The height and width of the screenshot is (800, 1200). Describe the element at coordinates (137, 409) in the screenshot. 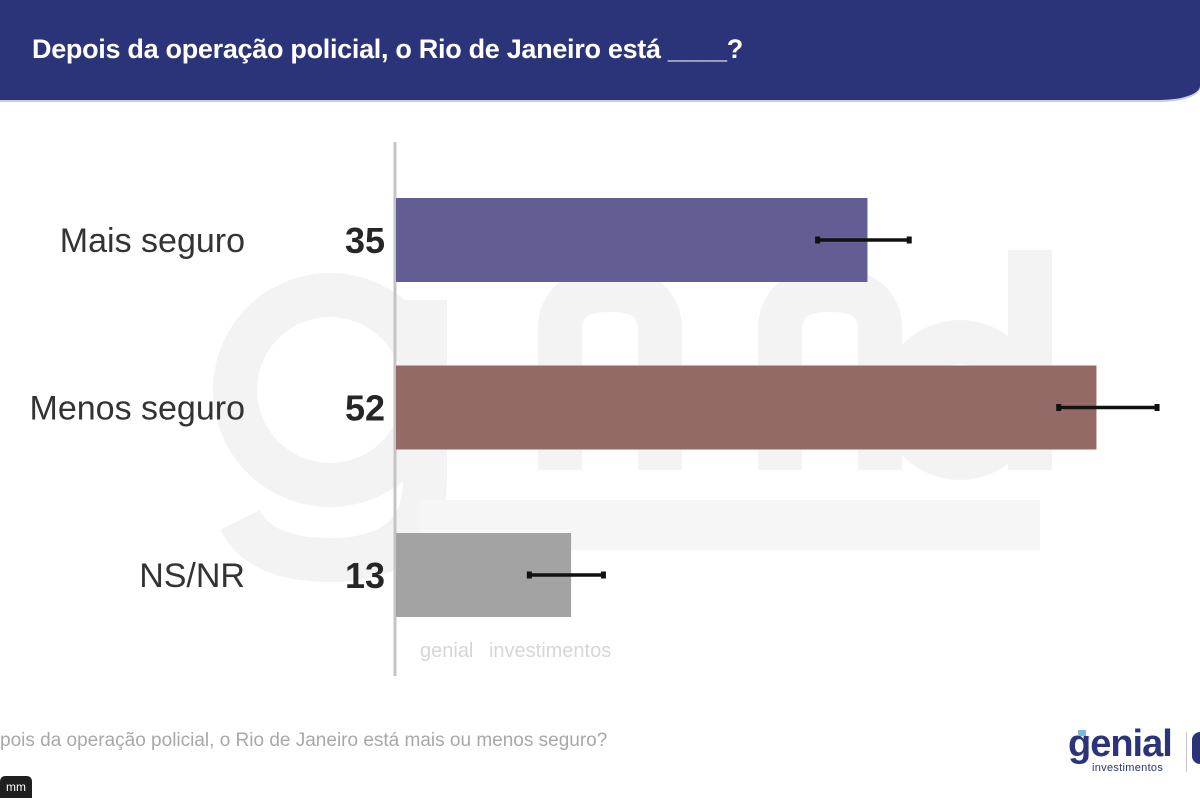

I see `category-label-menos-seguro: Menos seguro` at that location.